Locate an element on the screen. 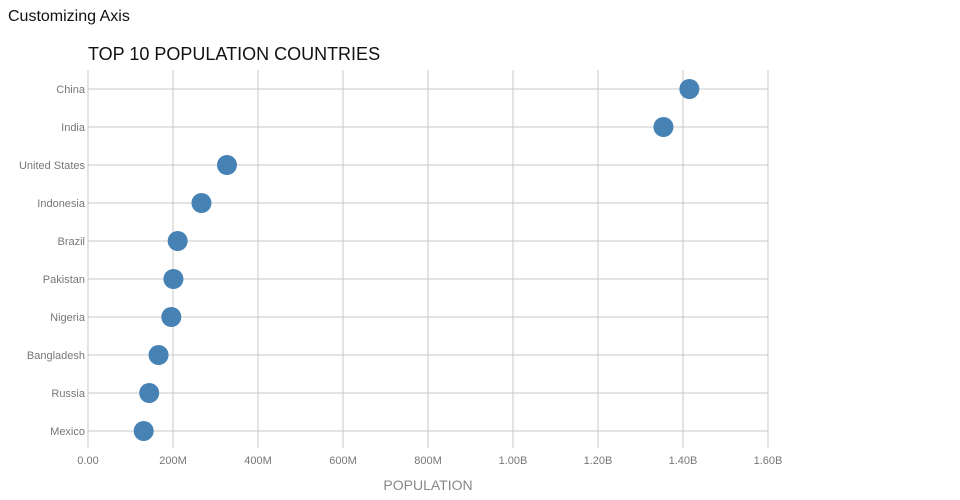  x-tick-label: 1.20B is located at coordinates (598, 461).